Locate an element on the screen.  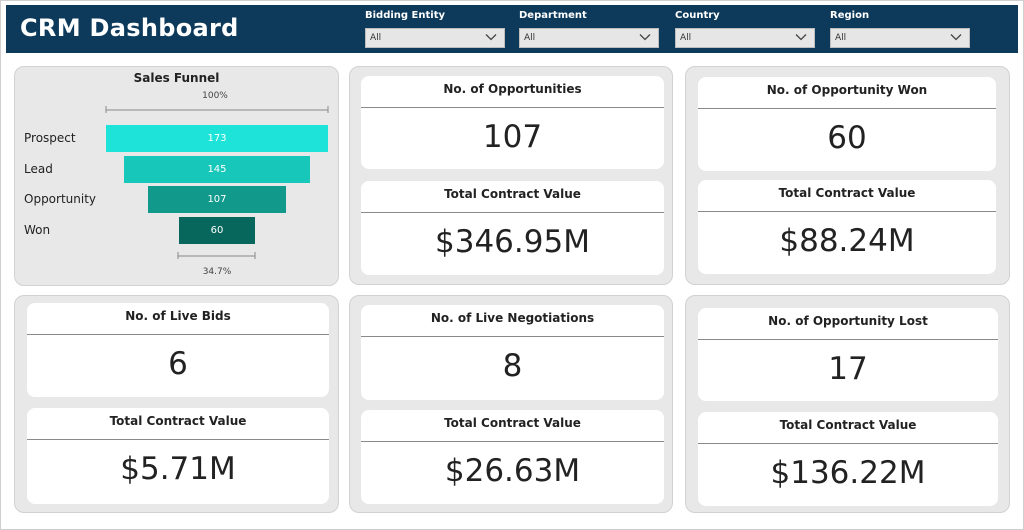
tile-value: $26.63M is located at coordinates (512, 471).